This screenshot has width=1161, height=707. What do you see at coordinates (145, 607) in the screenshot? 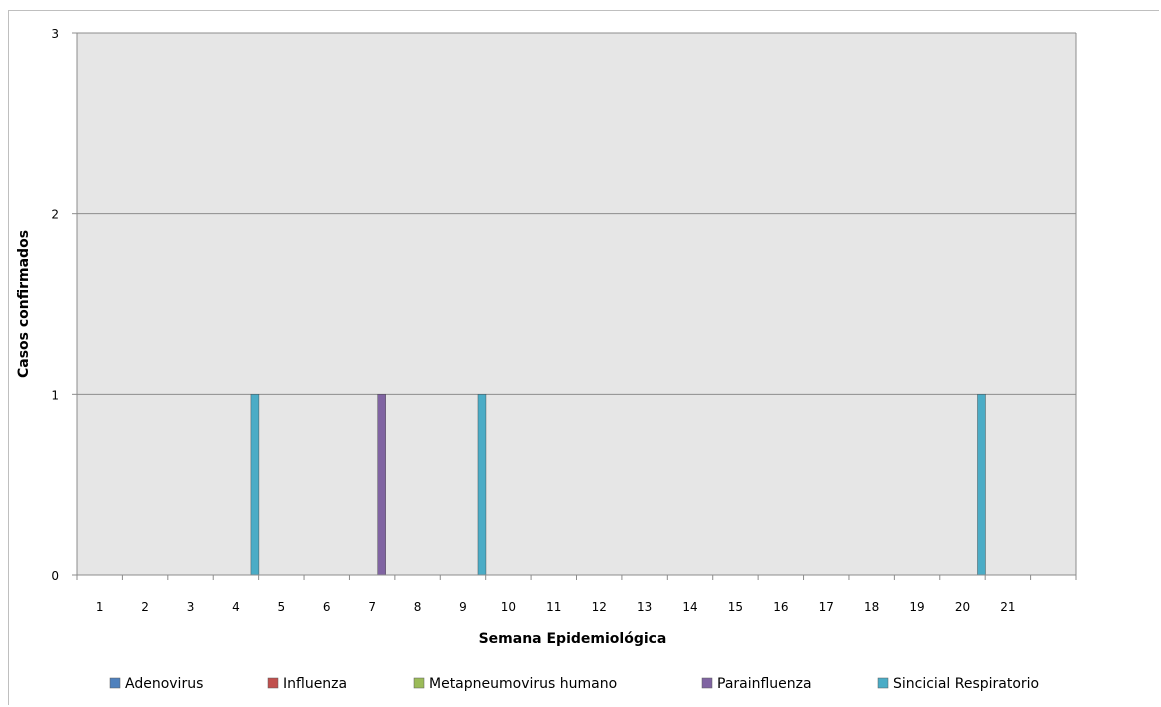
I see `x-tick-label: 2` at bounding box center [145, 607].